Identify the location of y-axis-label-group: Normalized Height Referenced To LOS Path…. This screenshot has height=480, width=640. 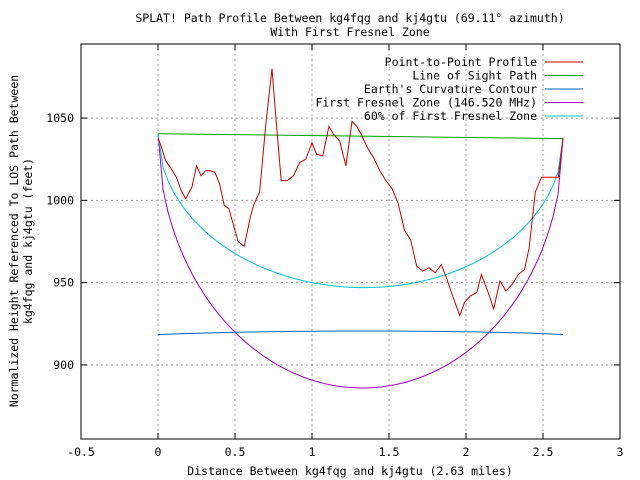
(21, 241).